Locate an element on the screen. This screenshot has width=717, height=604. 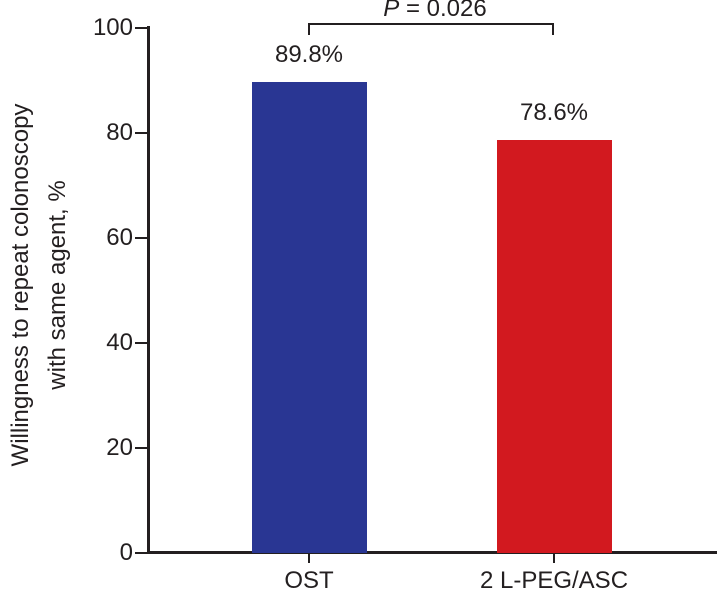
x-axis-line is located at coordinates (432, 552).